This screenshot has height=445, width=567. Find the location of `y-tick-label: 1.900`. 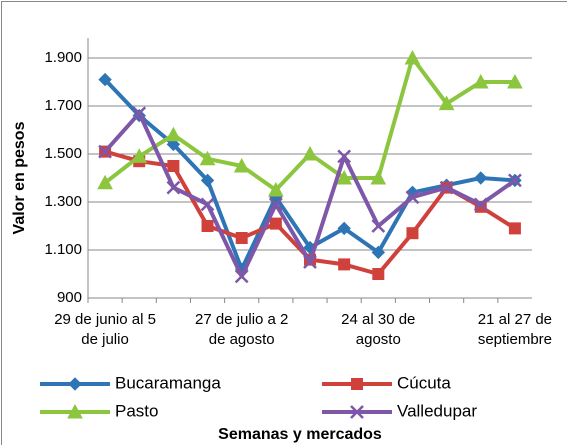

y-tick-label: 1.900 is located at coordinates (63, 57).